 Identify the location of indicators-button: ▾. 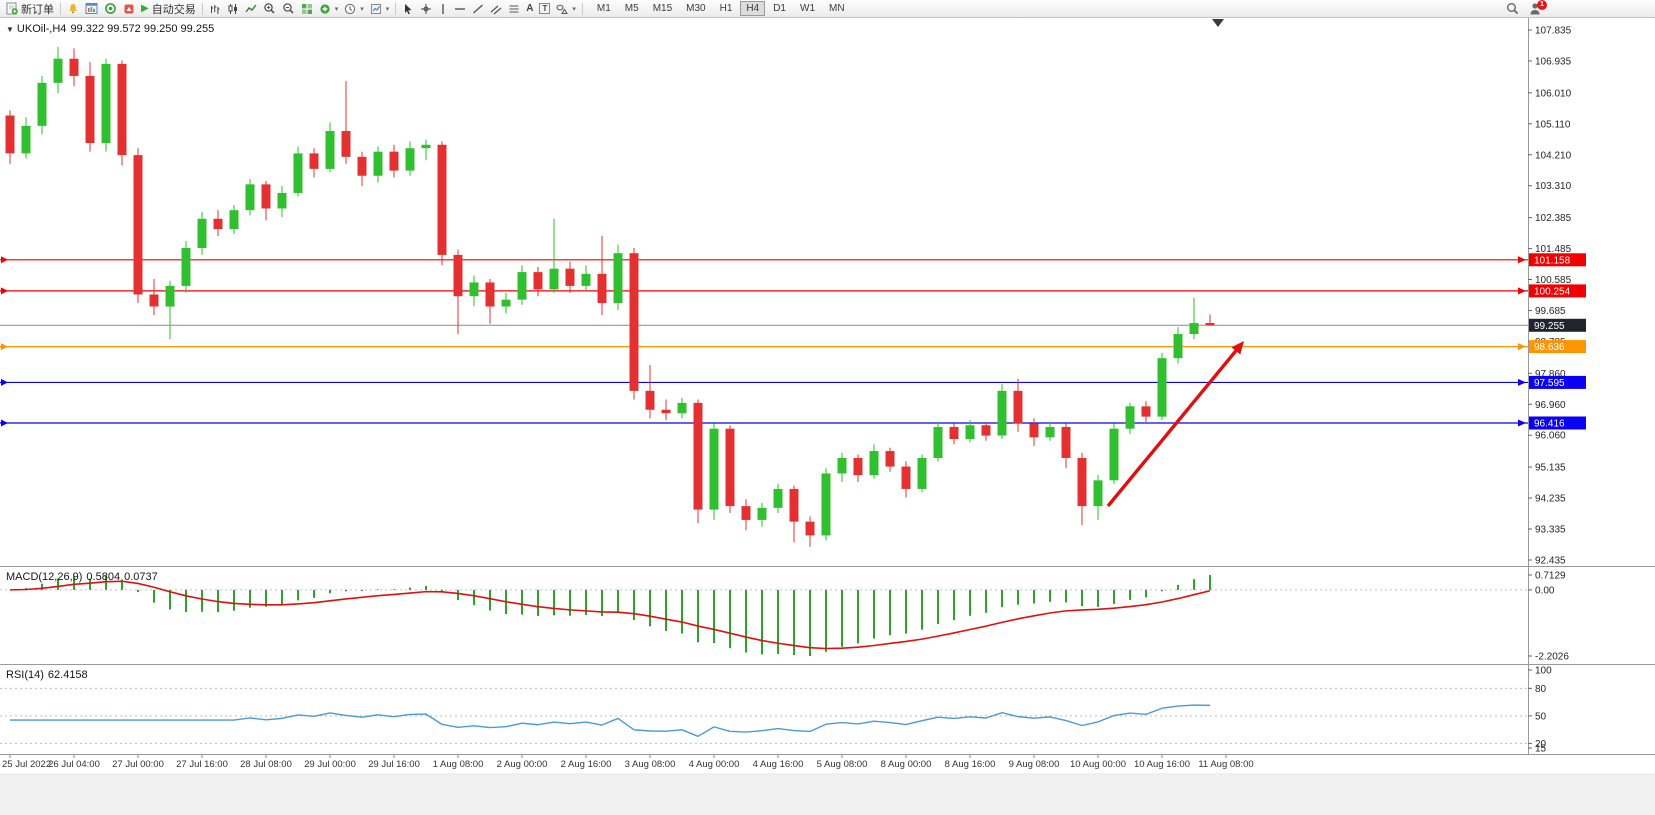
(329, 9).